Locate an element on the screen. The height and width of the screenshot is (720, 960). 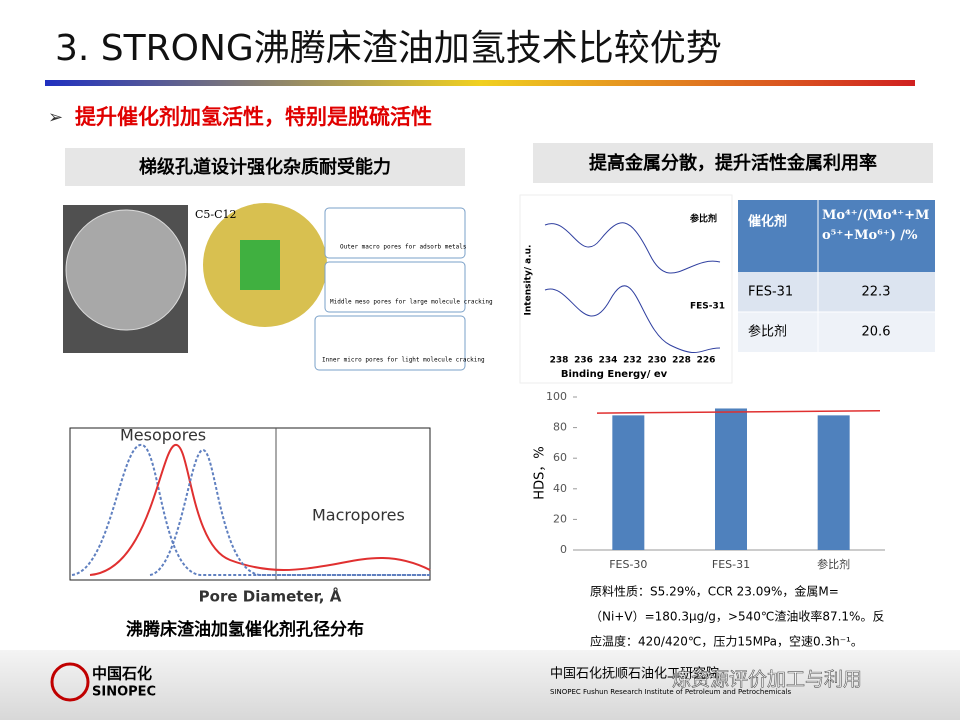
logo-en: SINOPEC is located at coordinates (124, 692).